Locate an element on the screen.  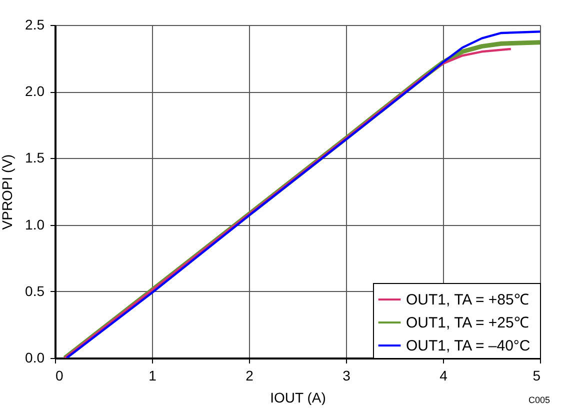
text: C005 is located at coordinates (539, 400).